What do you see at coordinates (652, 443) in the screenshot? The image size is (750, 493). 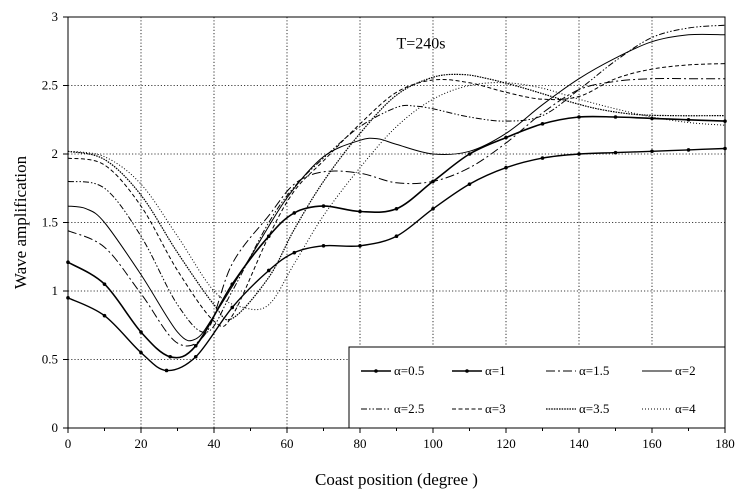 I see `x-tick-label: 160` at bounding box center [652, 443].